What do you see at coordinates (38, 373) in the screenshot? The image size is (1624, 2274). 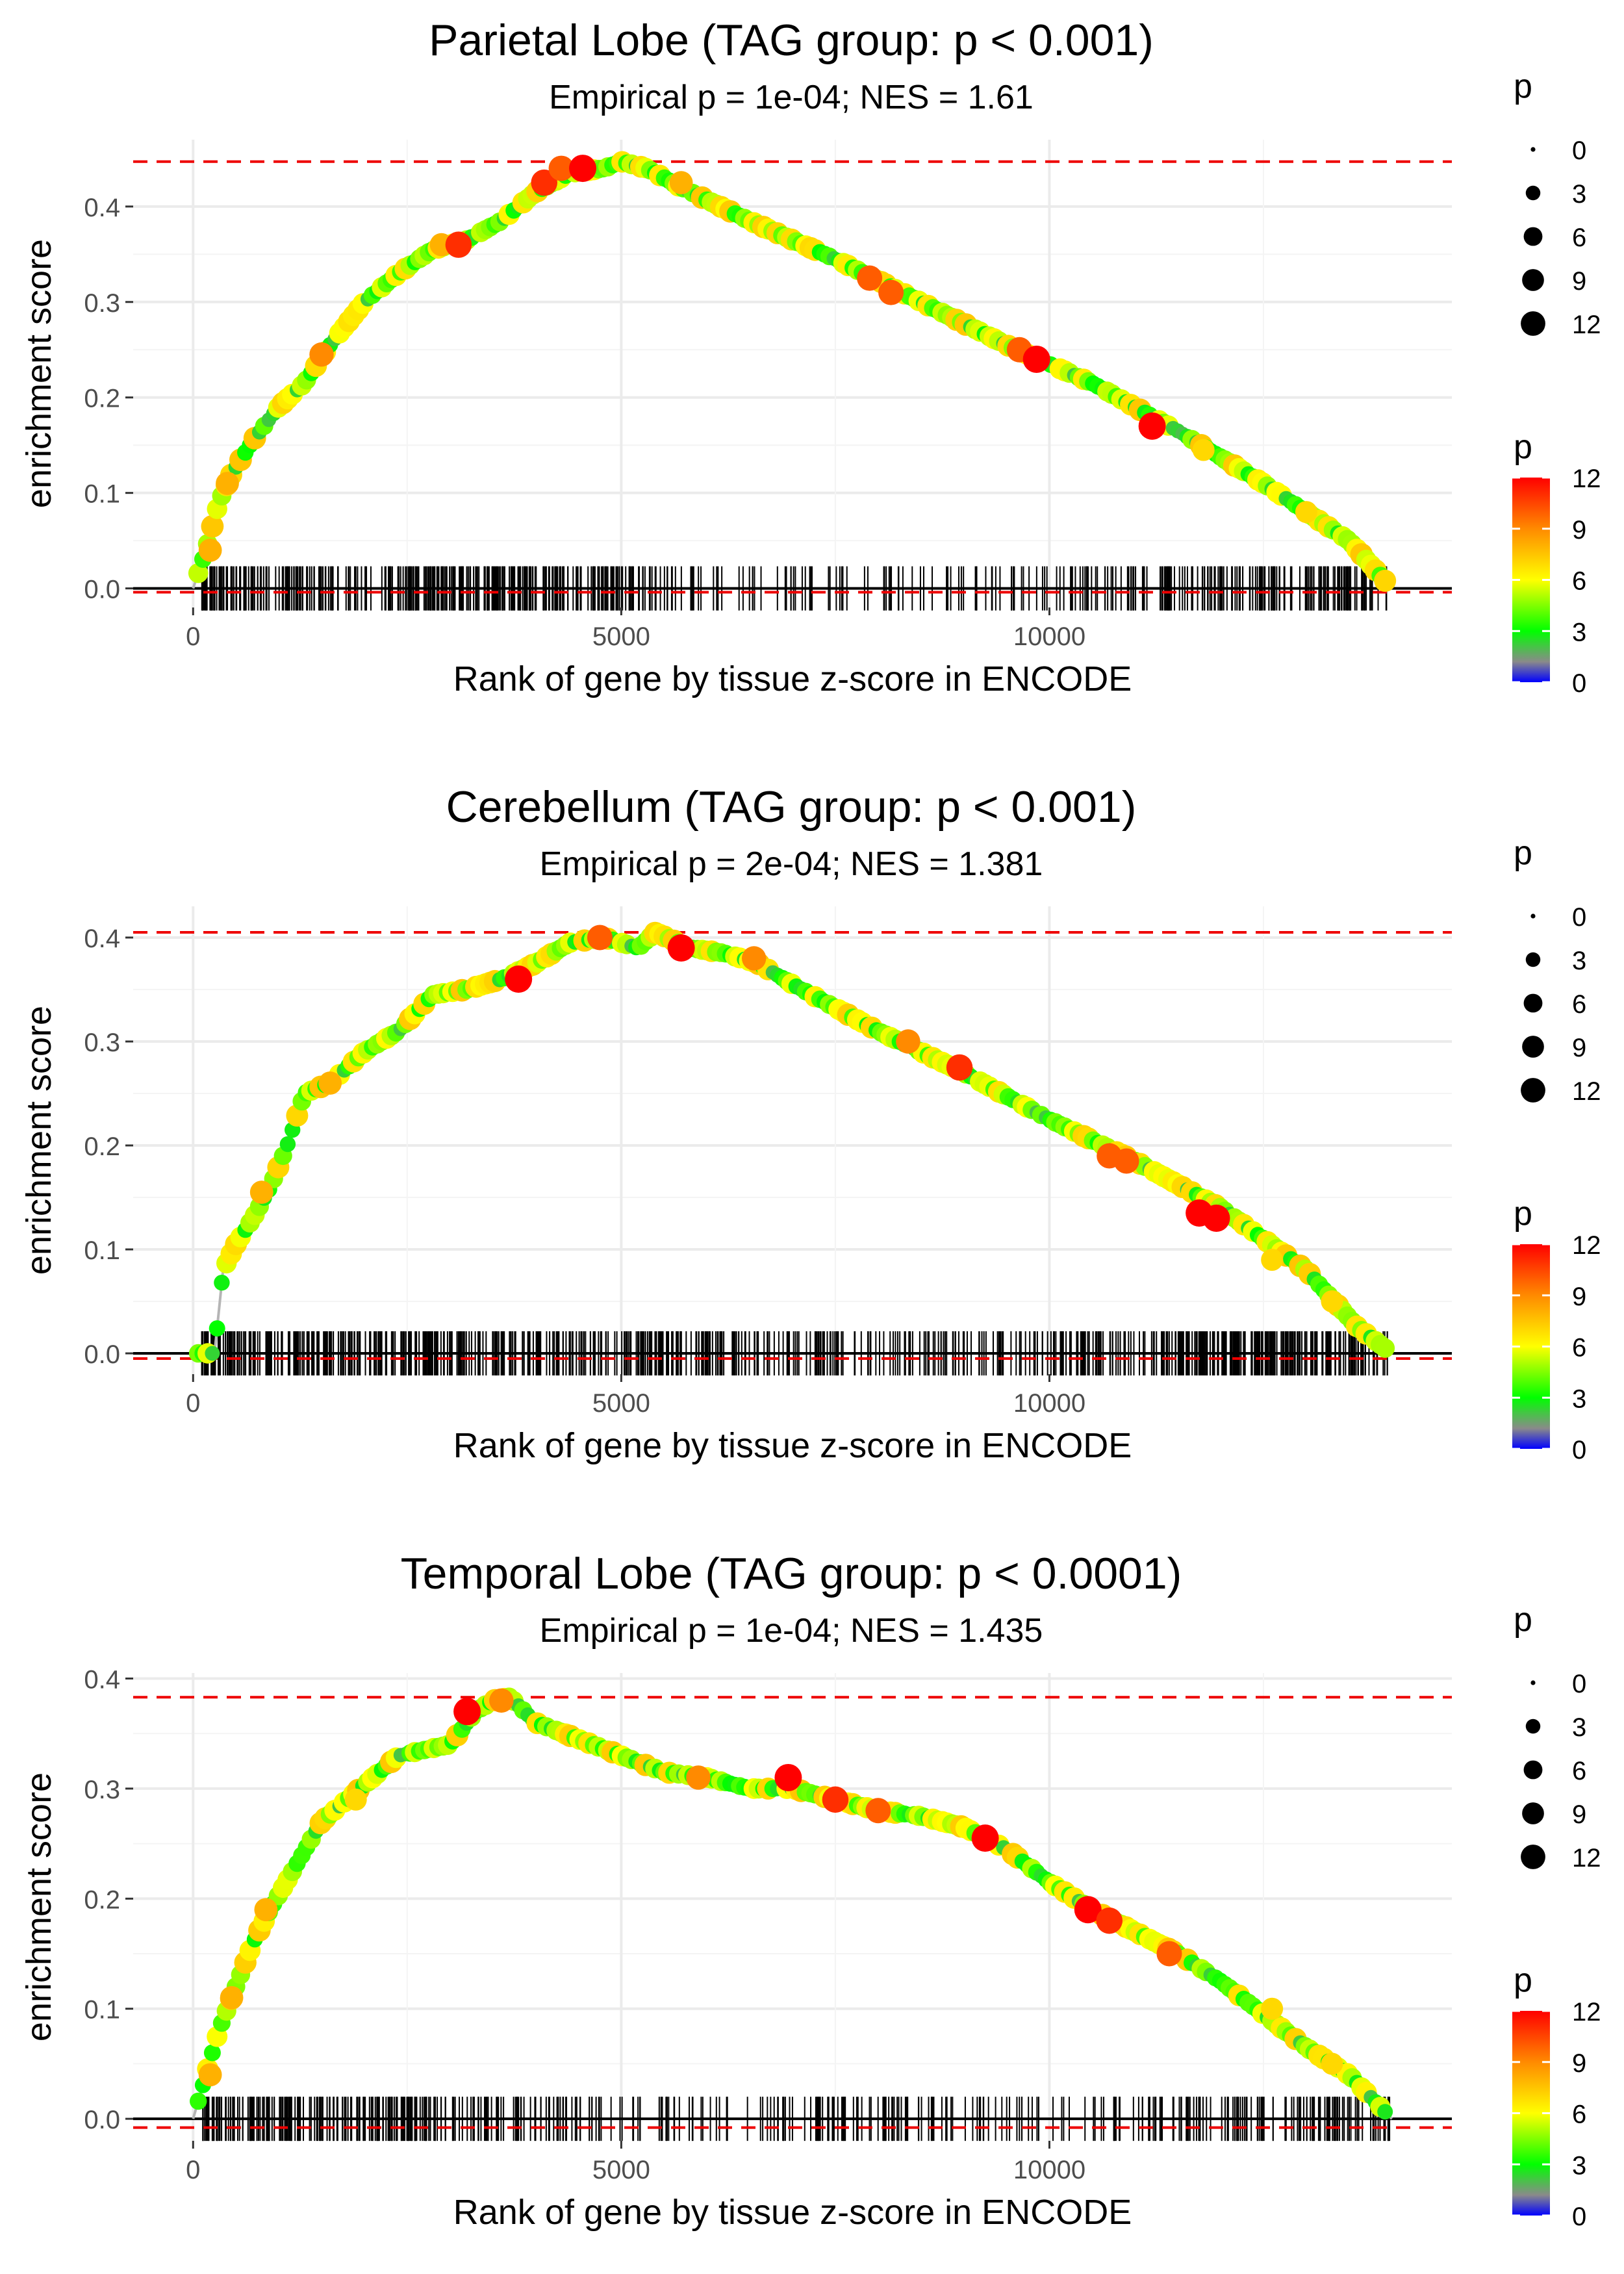 I see `y-axis-label: enrichment score` at bounding box center [38, 373].